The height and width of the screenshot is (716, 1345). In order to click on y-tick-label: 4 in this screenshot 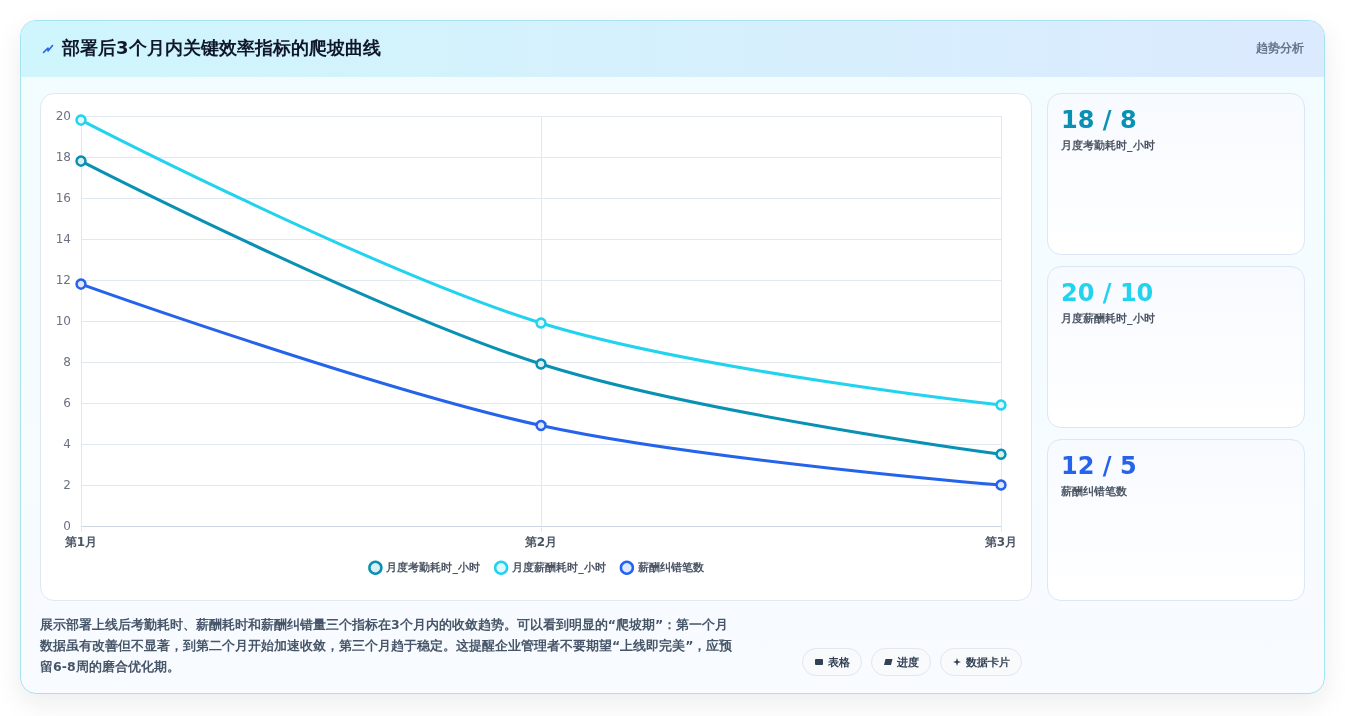, I will do `click(67, 444)`.